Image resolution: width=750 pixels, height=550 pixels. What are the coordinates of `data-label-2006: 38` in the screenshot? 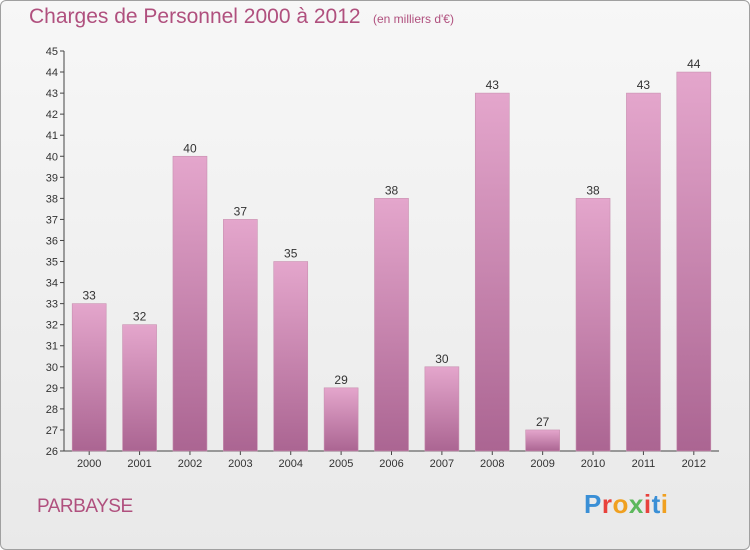 It's located at (392, 190).